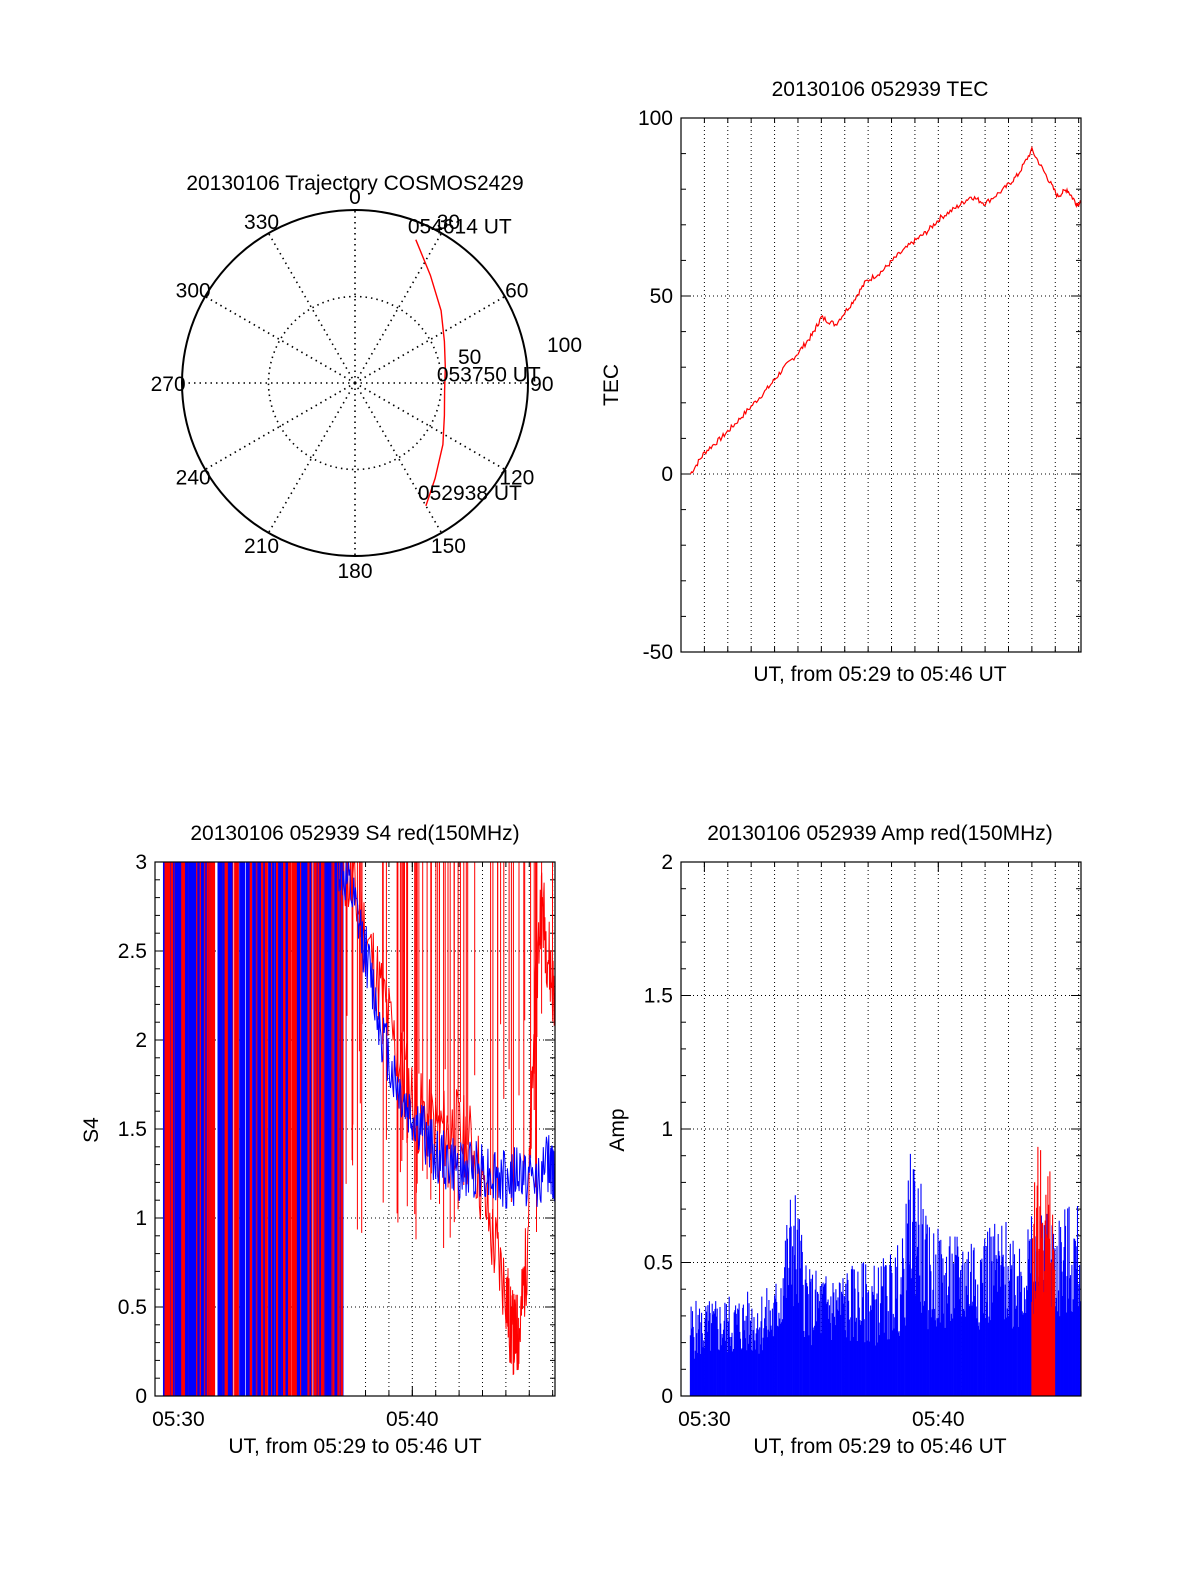  I want to click on s4-plot-area: 0 0.5 1 1.5 2 2.5 3 05:30 05:40, so click(337, 1141).